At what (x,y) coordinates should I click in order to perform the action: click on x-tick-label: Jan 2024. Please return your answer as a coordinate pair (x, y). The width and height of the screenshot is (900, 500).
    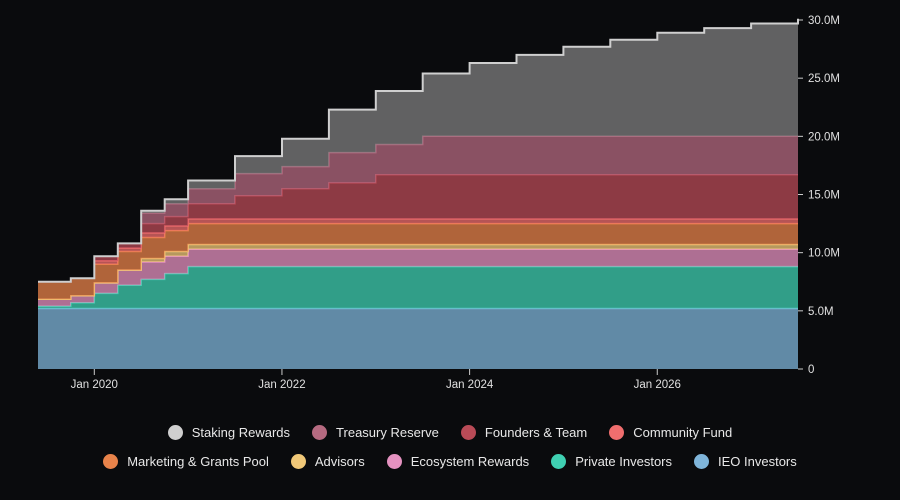
    Looking at the image, I should click on (470, 385).